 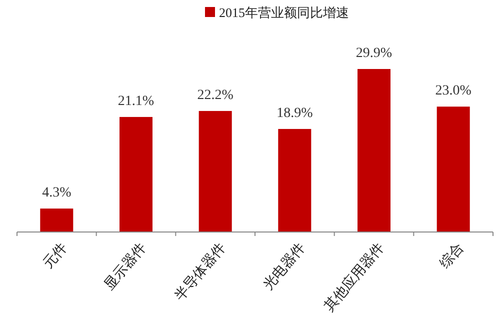 What do you see at coordinates (295, 113) in the screenshot?
I see `data-label: 18.9%` at bounding box center [295, 113].